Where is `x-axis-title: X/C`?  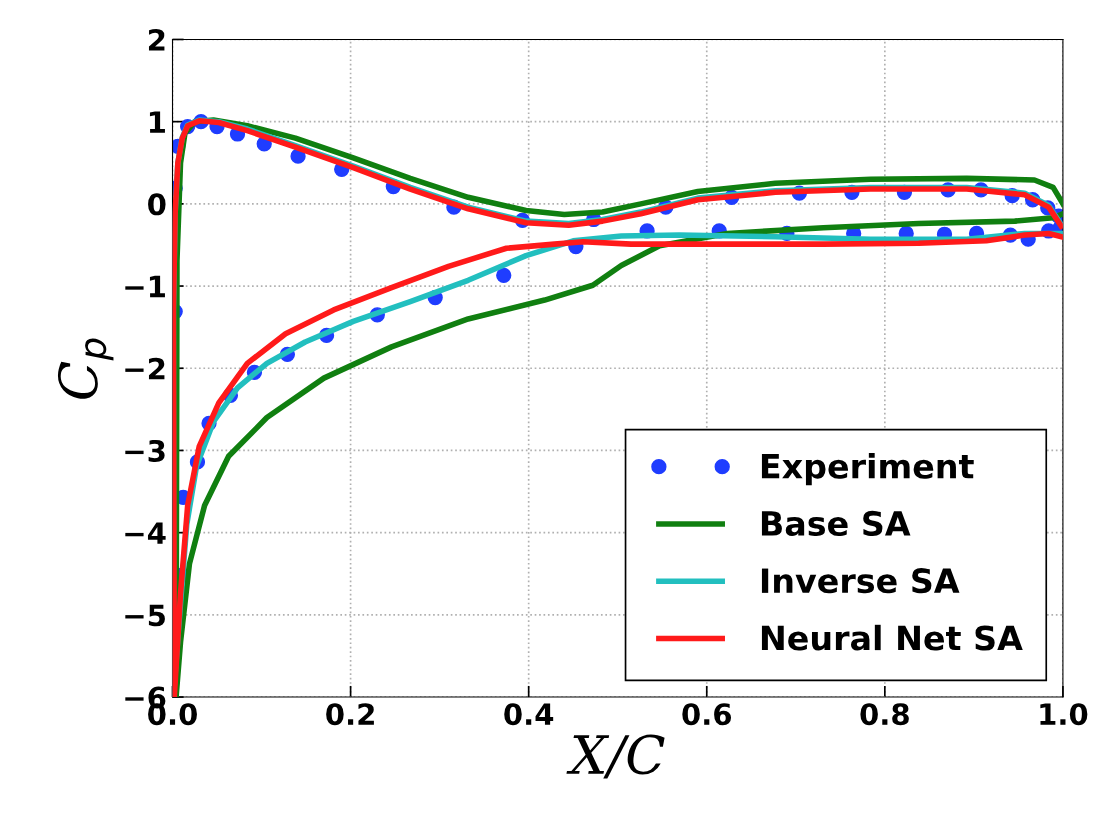 x-axis-title: X/C is located at coordinates (615, 756).